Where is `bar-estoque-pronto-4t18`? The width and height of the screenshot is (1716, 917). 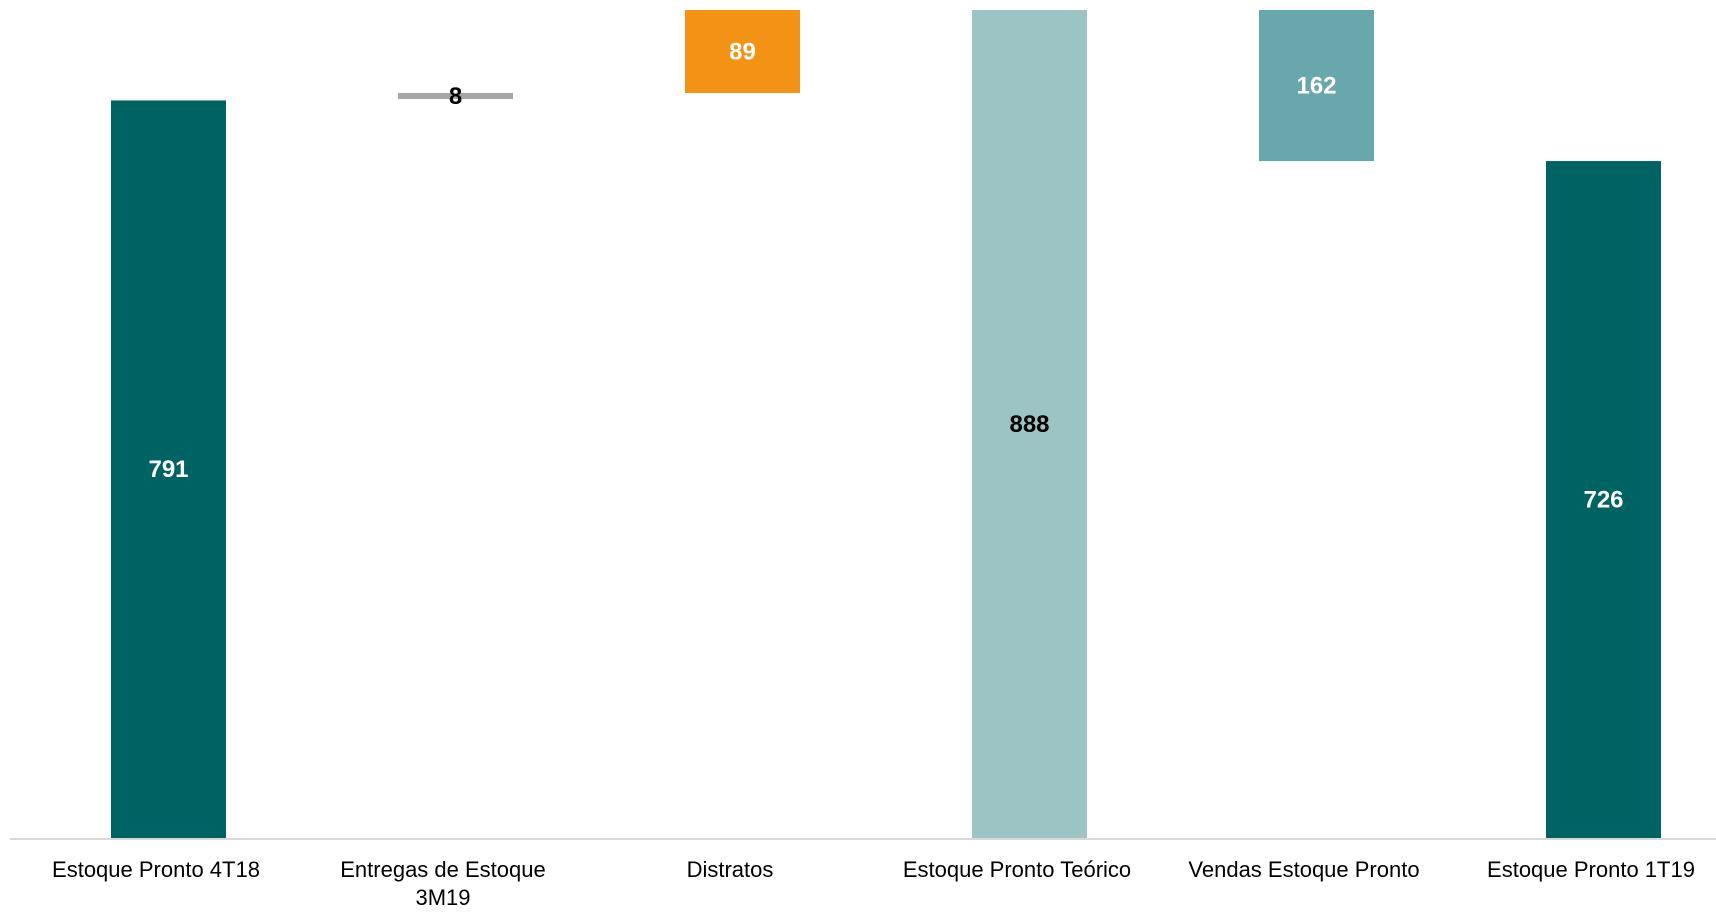
bar-estoque-pronto-4t18 is located at coordinates (168, 469).